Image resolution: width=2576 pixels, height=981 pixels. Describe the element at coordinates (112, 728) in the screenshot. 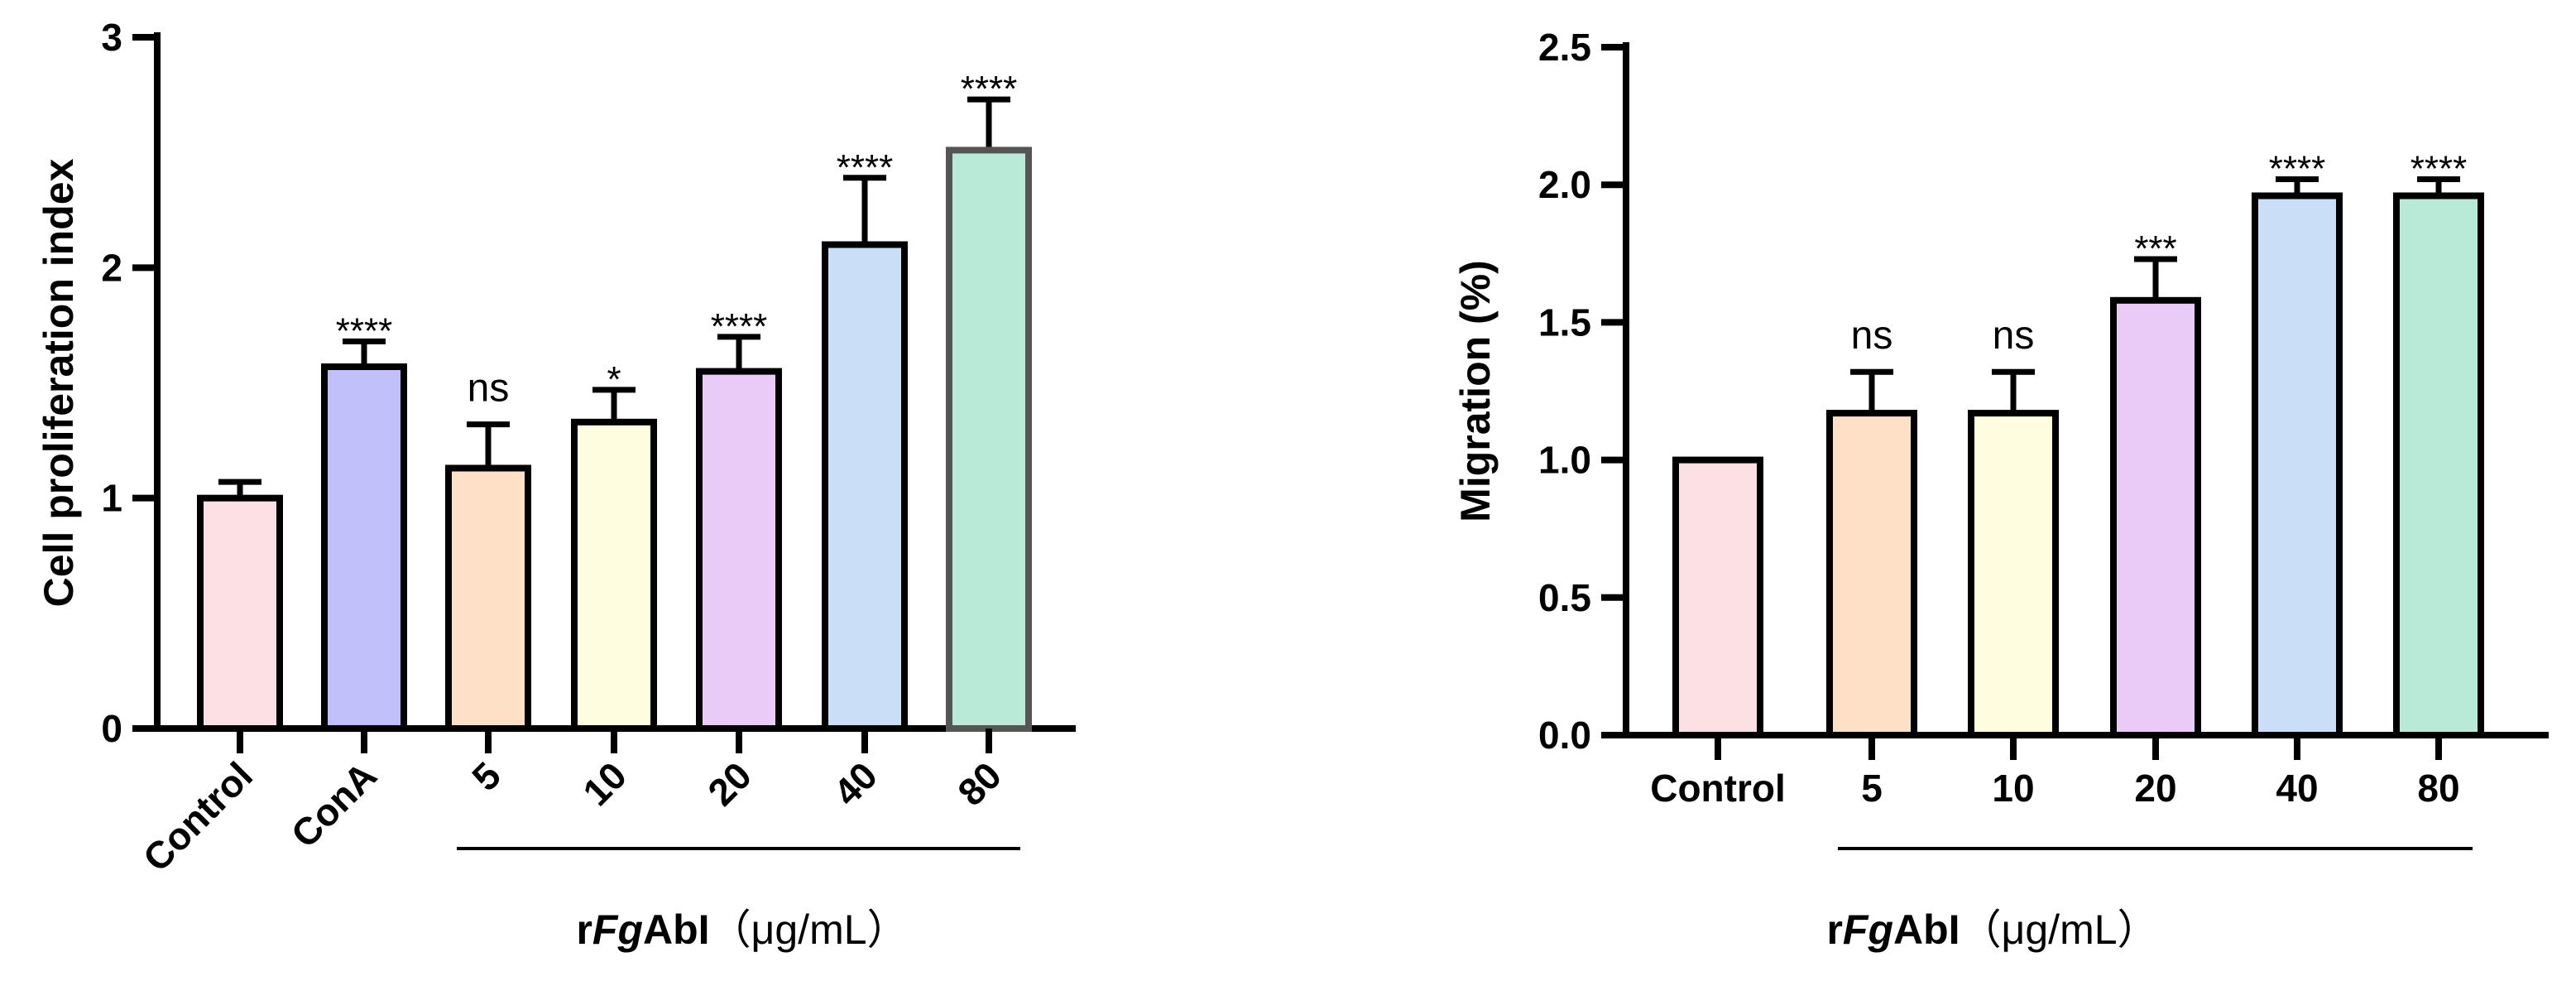

I see `y-tick-label: 0` at that location.